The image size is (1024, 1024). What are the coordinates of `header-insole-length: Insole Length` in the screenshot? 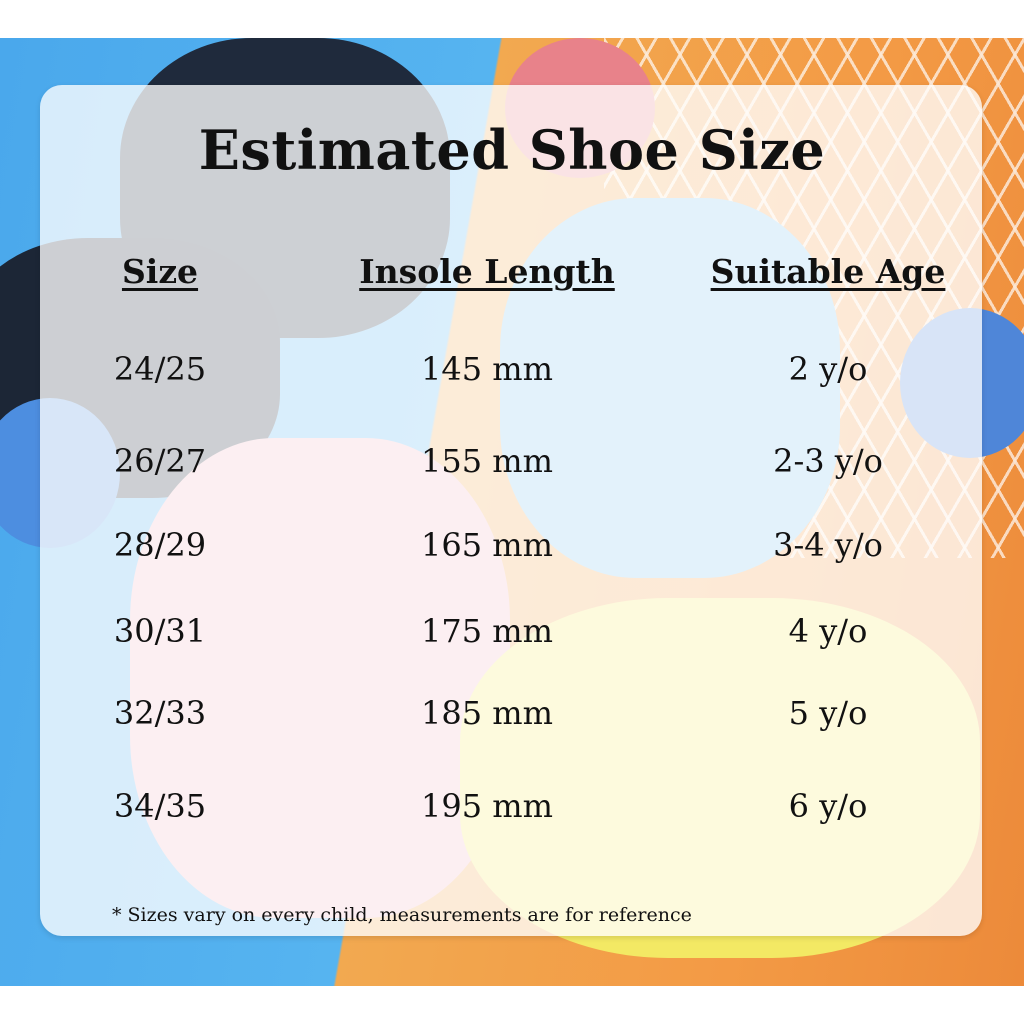 It's located at (487, 271).